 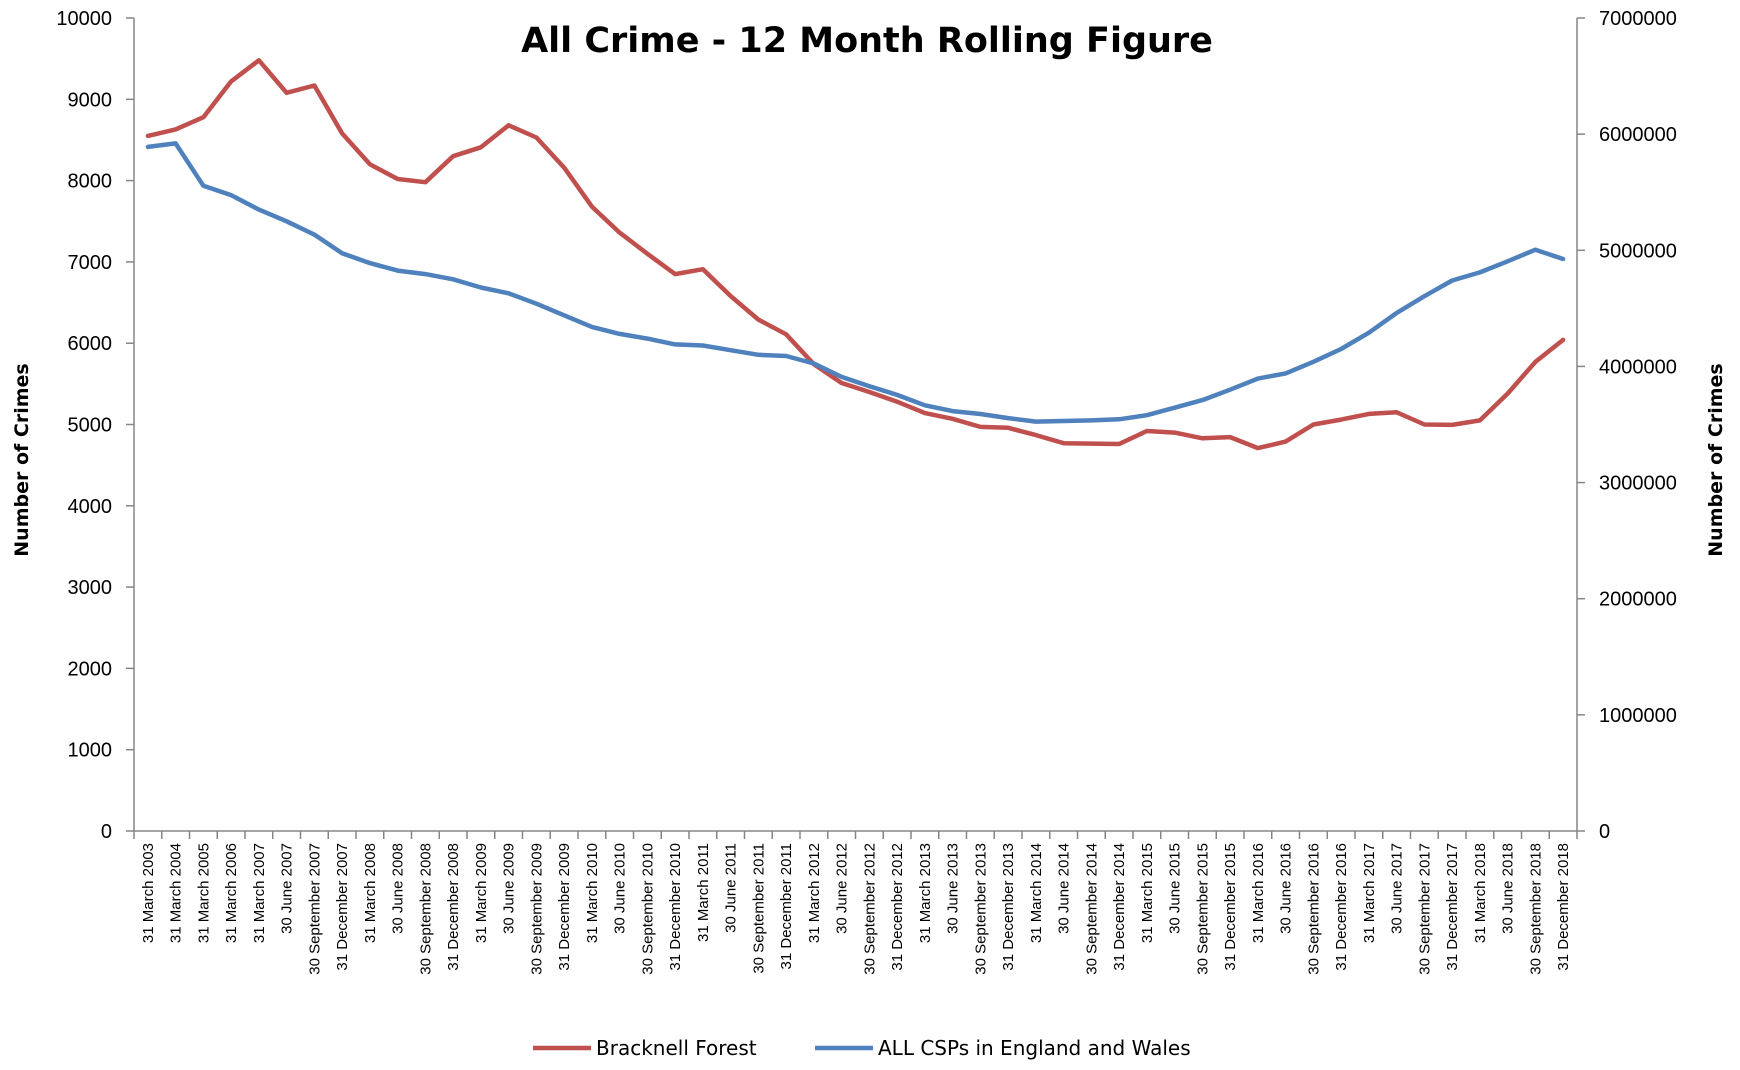 What do you see at coordinates (90, 588) in the screenshot?
I see `left-y-tick-label: 3000` at bounding box center [90, 588].